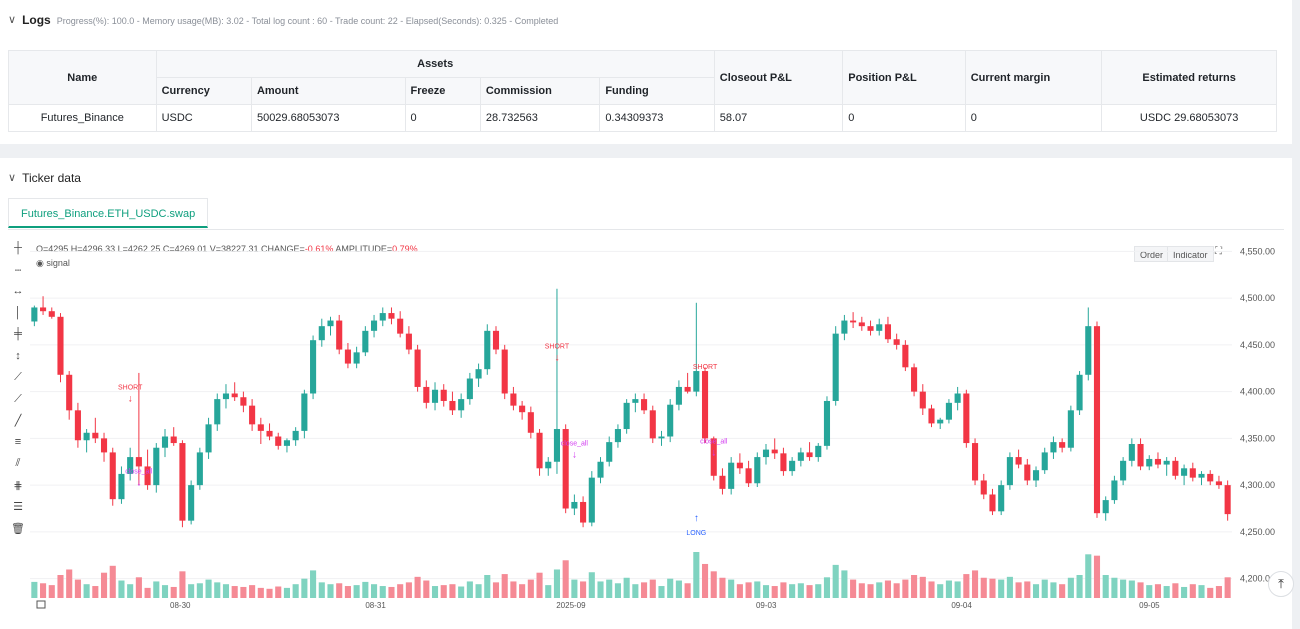 This screenshot has width=1300, height=629. Describe the element at coordinates (18, 398) in the screenshot. I see `ray-line-icon: ⟋` at that location.